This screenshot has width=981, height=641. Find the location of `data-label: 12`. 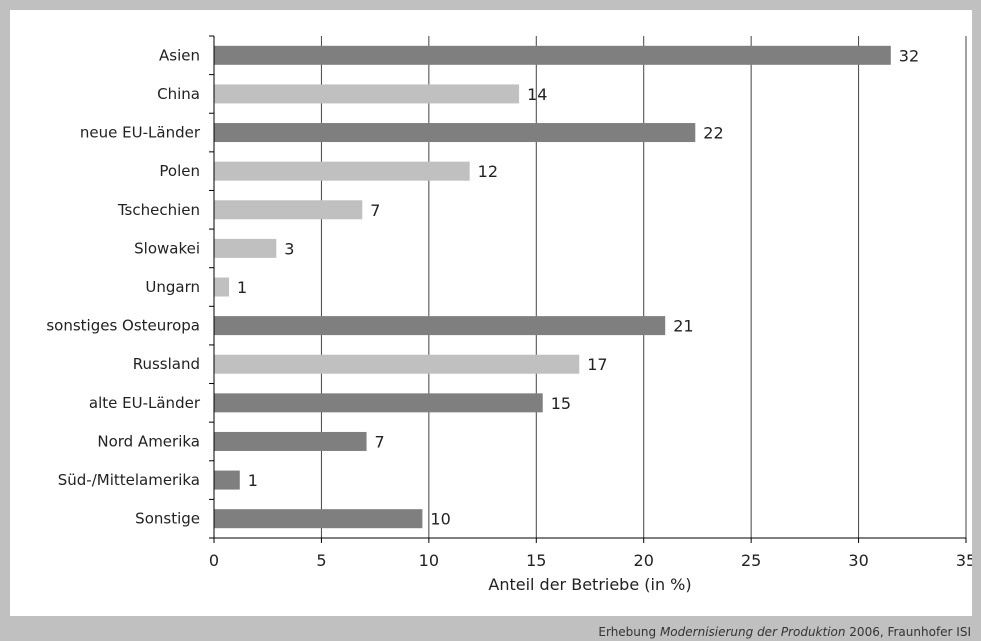

data-label: 12 is located at coordinates (488, 171).